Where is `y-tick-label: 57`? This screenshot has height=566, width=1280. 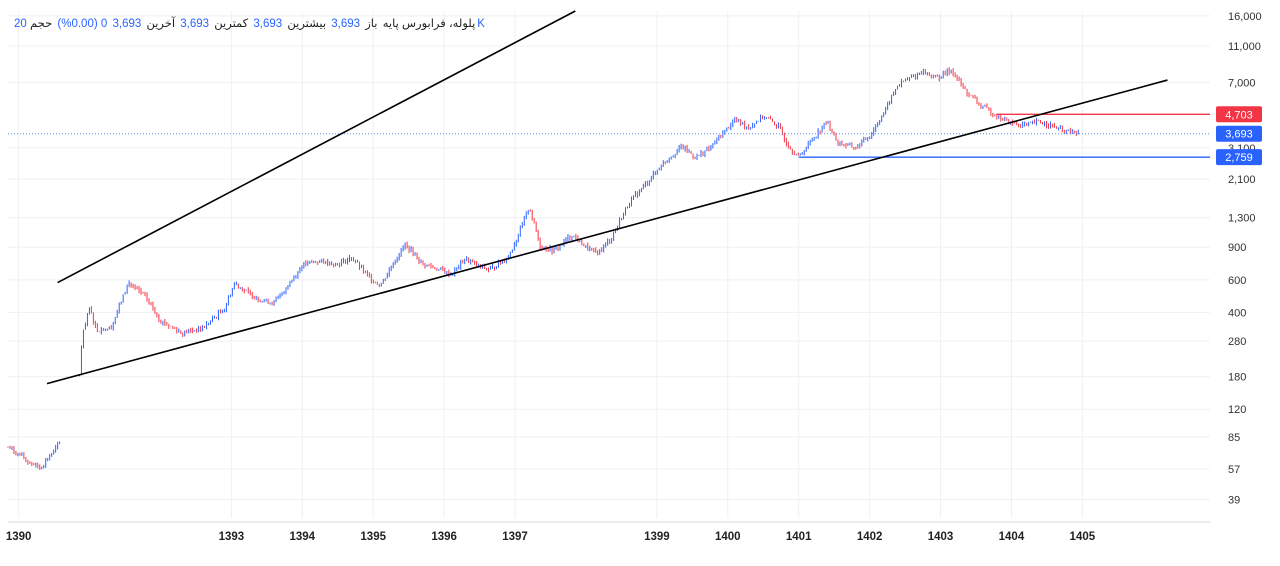 y-tick-label: 57 is located at coordinates (1234, 470).